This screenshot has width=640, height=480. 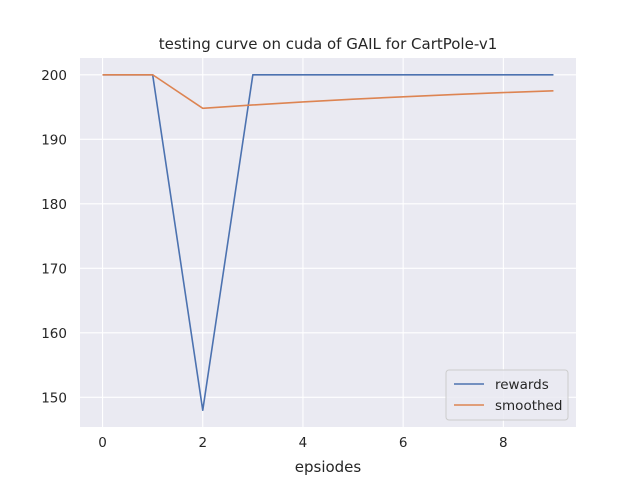 I want to click on legend-label-rewards: rewards, so click(x=522, y=385).